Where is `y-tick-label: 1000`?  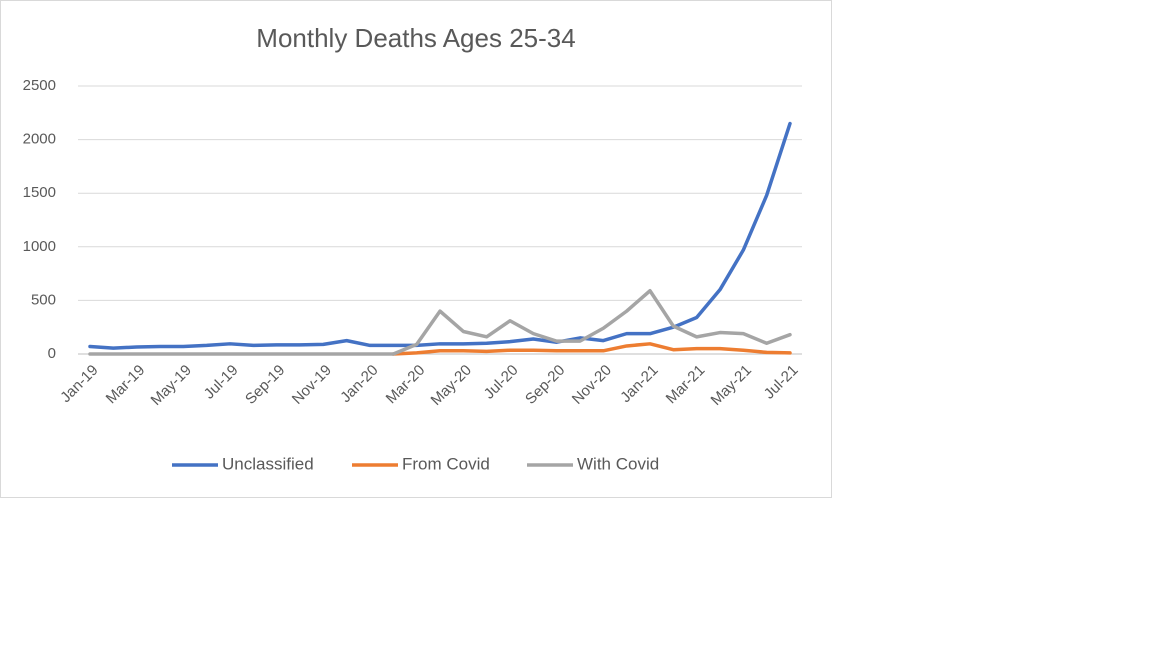 y-tick-label: 1000 is located at coordinates (39, 246).